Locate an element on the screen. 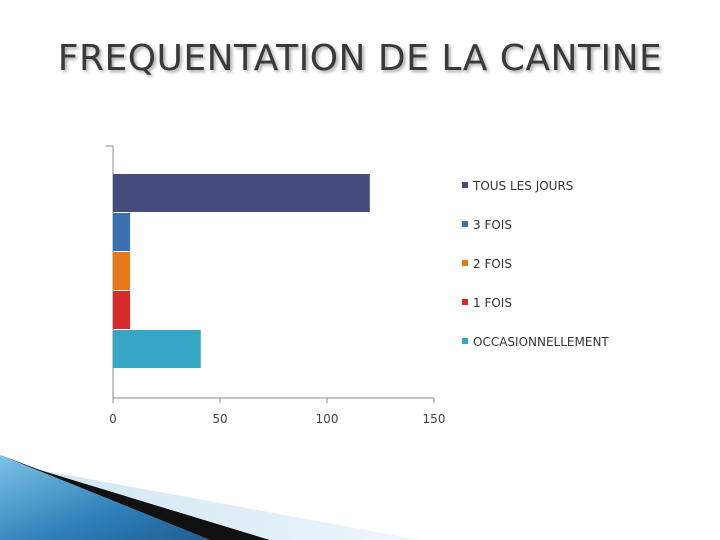 This screenshot has width=720, height=540. x-tick-label: 0 is located at coordinates (113, 419).